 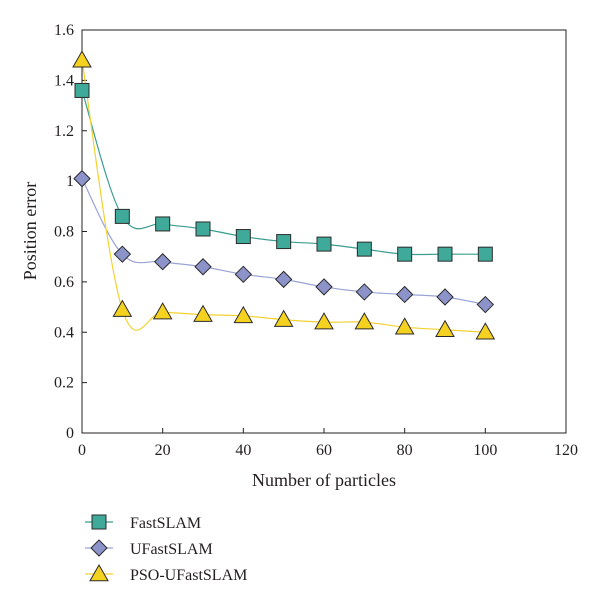 What do you see at coordinates (485, 450) in the screenshot?
I see `x-tick-label: 100` at bounding box center [485, 450].